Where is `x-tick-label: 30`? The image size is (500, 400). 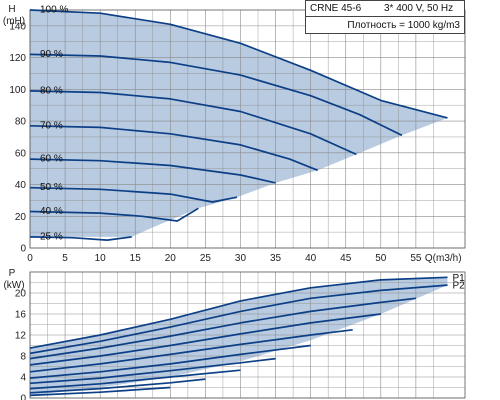 x-tick-label: 30 is located at coordinates (241, 258).